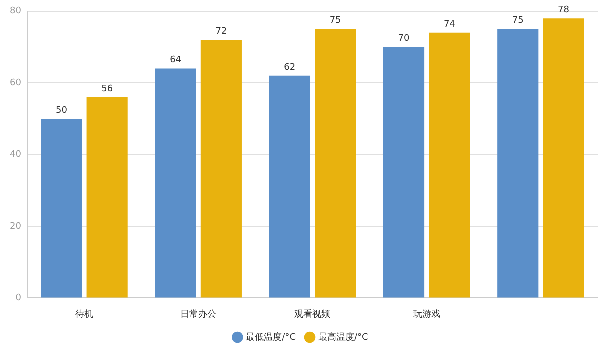 This screenshot has width=604, height=354. What do you see at coordinates (19, 299) in the screenshot?
I see `y-tick-label: 0` at bounding box center [19, 299].